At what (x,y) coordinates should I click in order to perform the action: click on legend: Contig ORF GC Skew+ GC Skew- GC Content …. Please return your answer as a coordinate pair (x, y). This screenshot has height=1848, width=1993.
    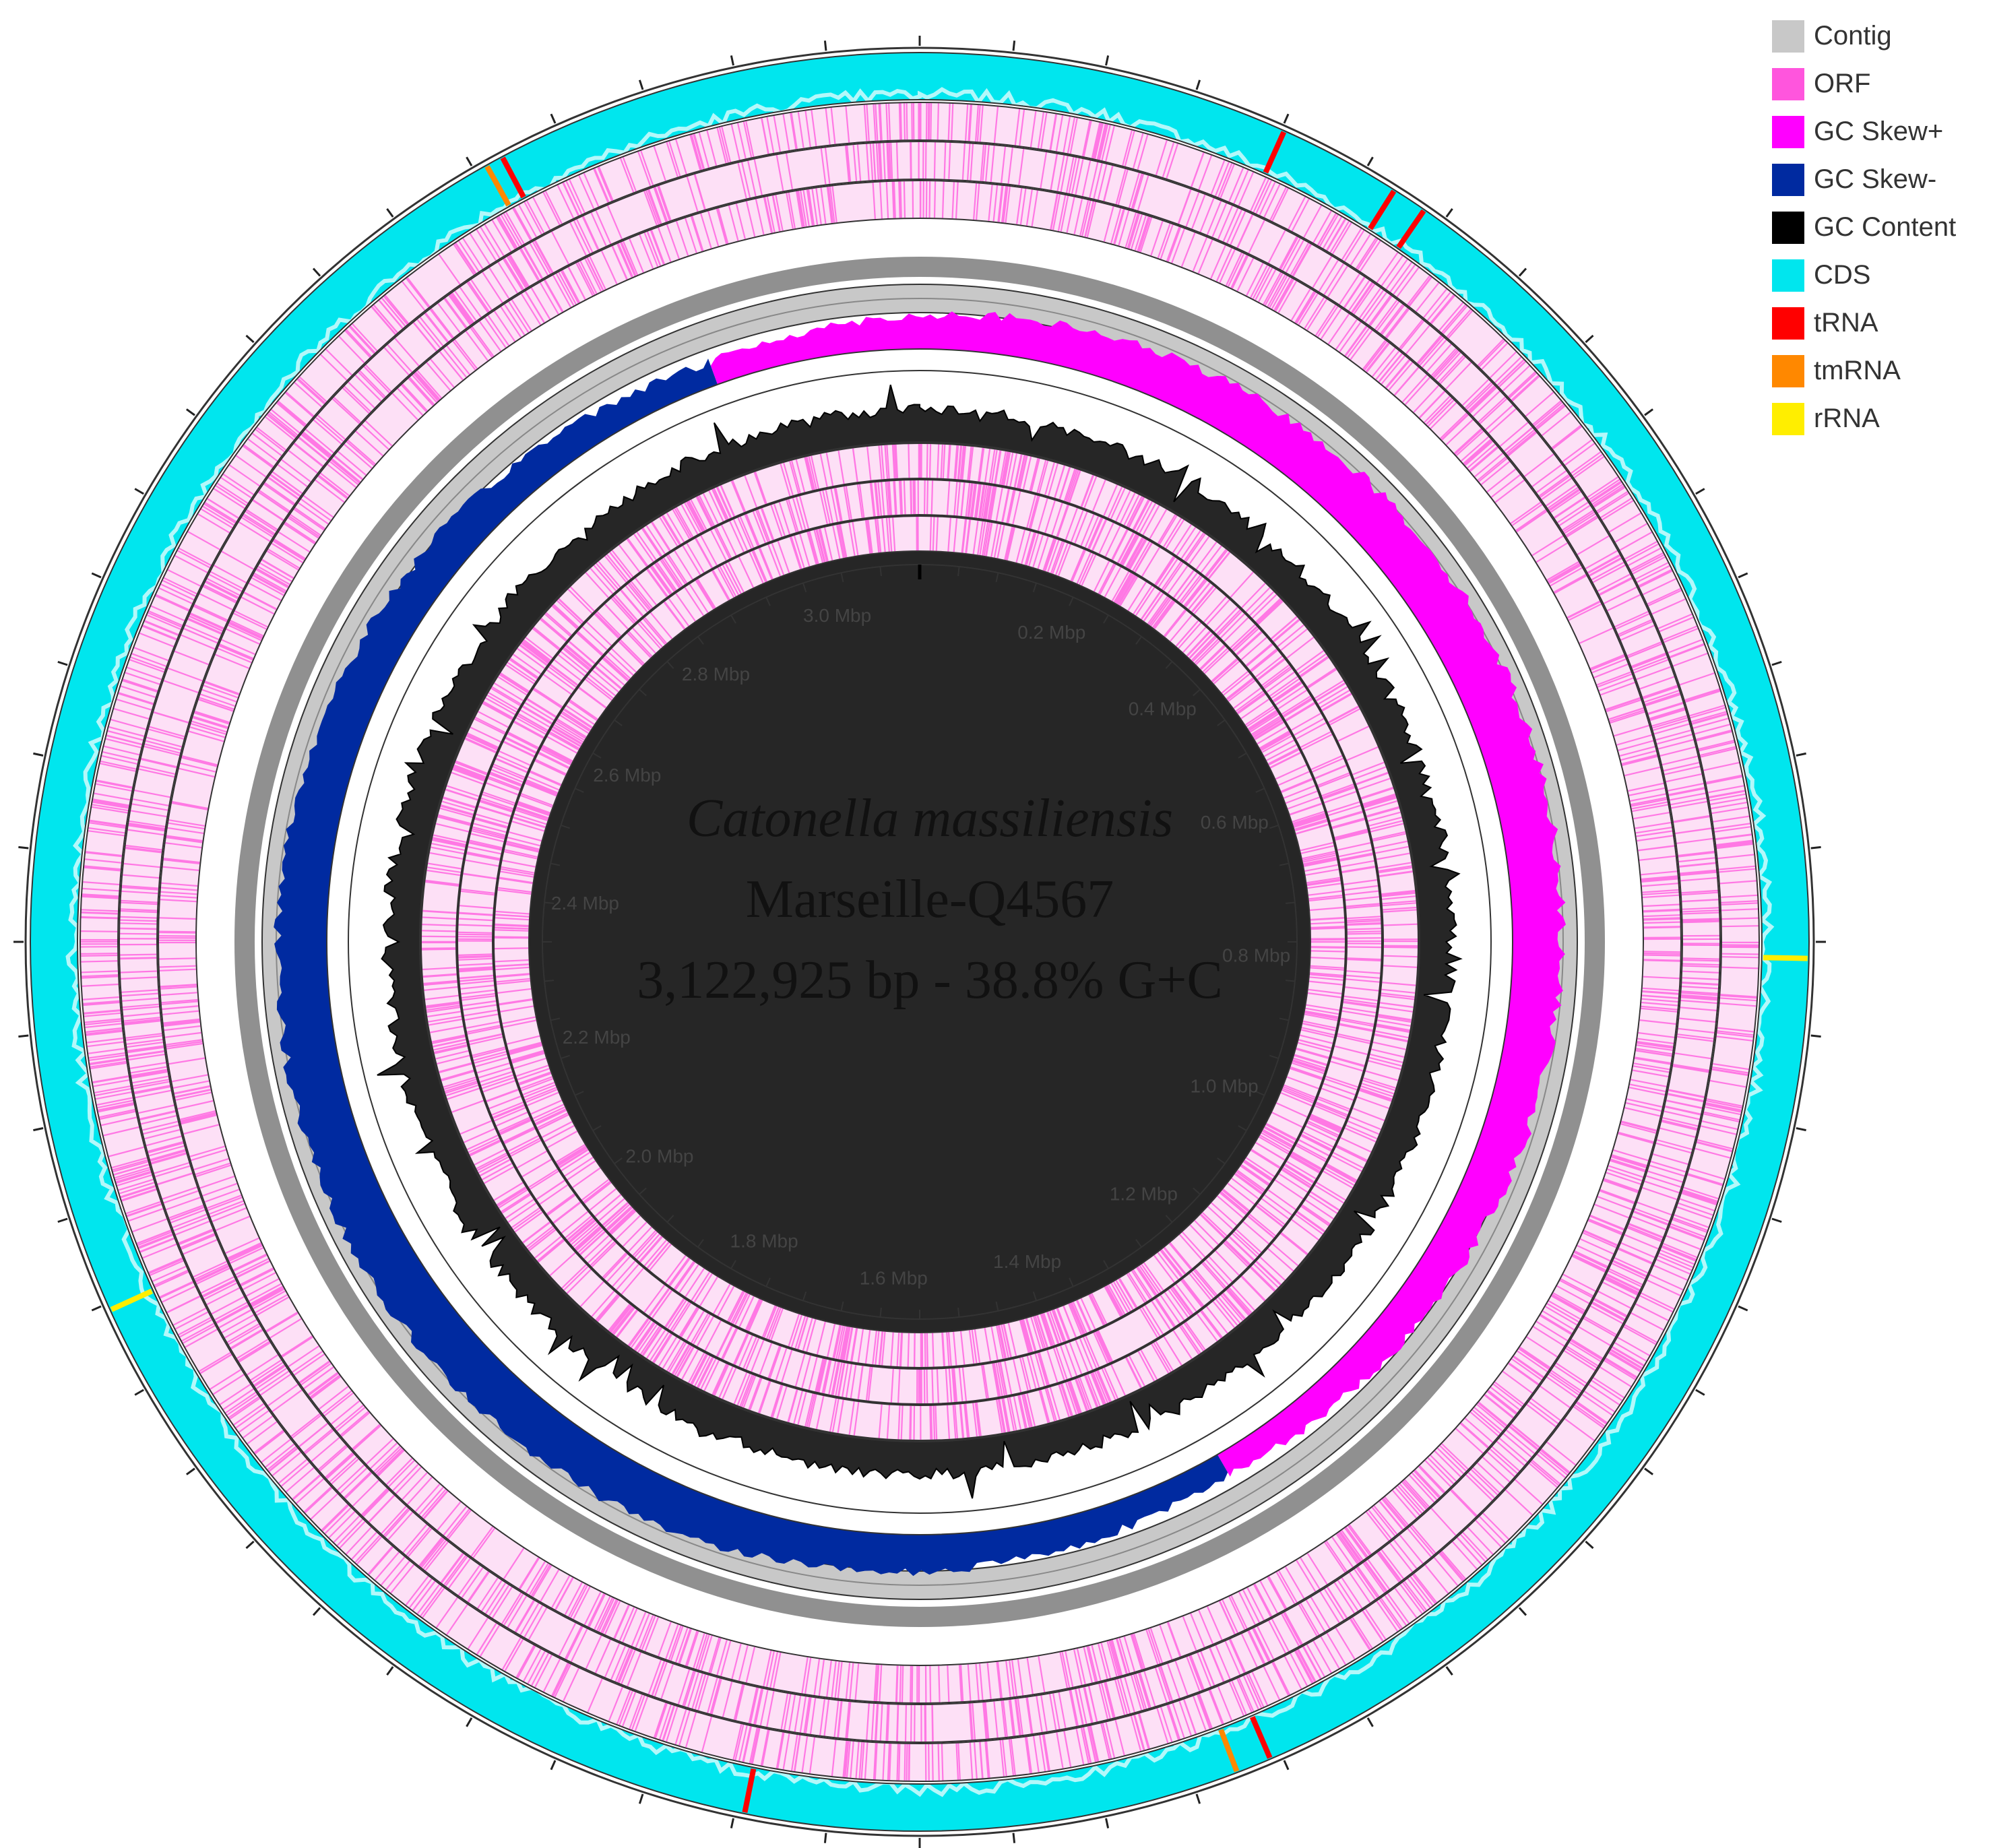
    Looking at the image, I should click on (1880, 227).